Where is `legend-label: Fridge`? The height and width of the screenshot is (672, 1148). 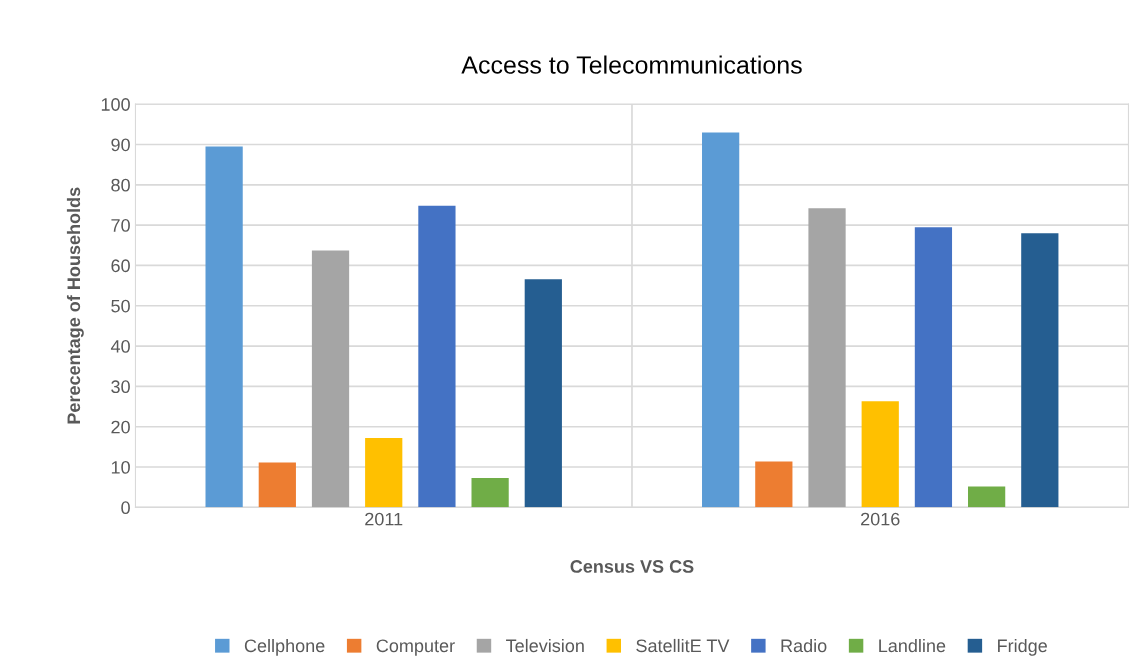
legend-label: Fridge is located at coordinates (1022, 647).